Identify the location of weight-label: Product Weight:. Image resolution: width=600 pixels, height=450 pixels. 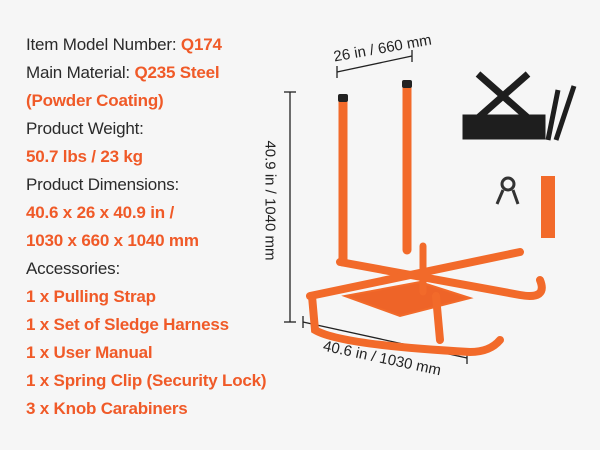
(85, 128).